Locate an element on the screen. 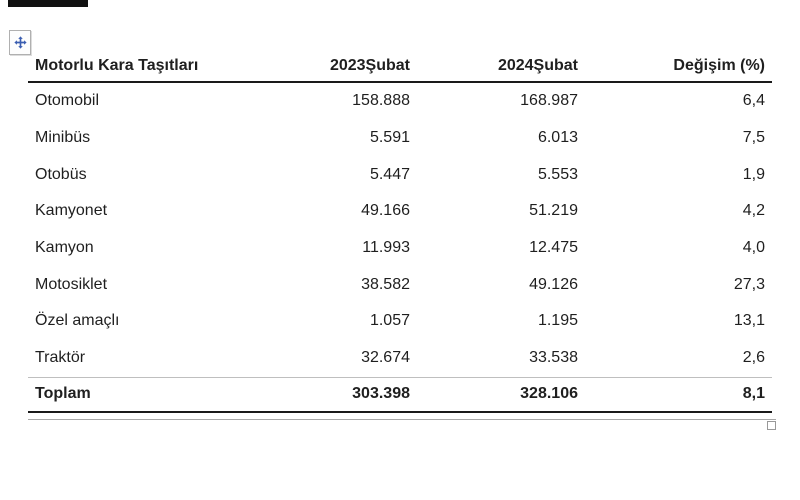 The width and height of the screenshot is (800, 500). feb2023-cell: 32.674 is located at coordinates (385, 358).